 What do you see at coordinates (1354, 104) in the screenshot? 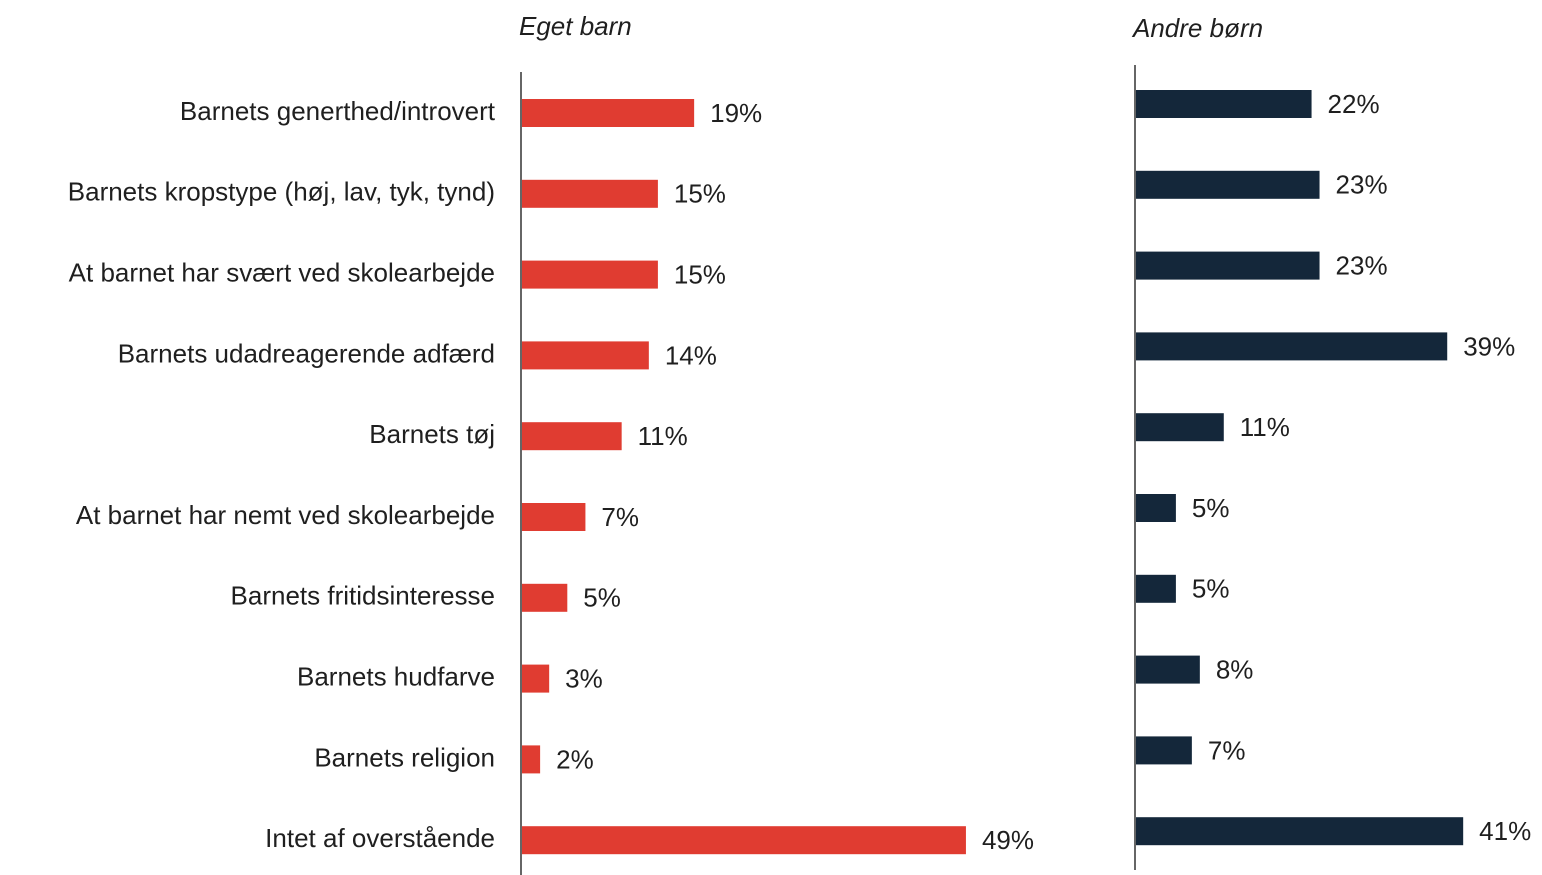
I see `value-label: 22%` at bounding box center [1354, 104].